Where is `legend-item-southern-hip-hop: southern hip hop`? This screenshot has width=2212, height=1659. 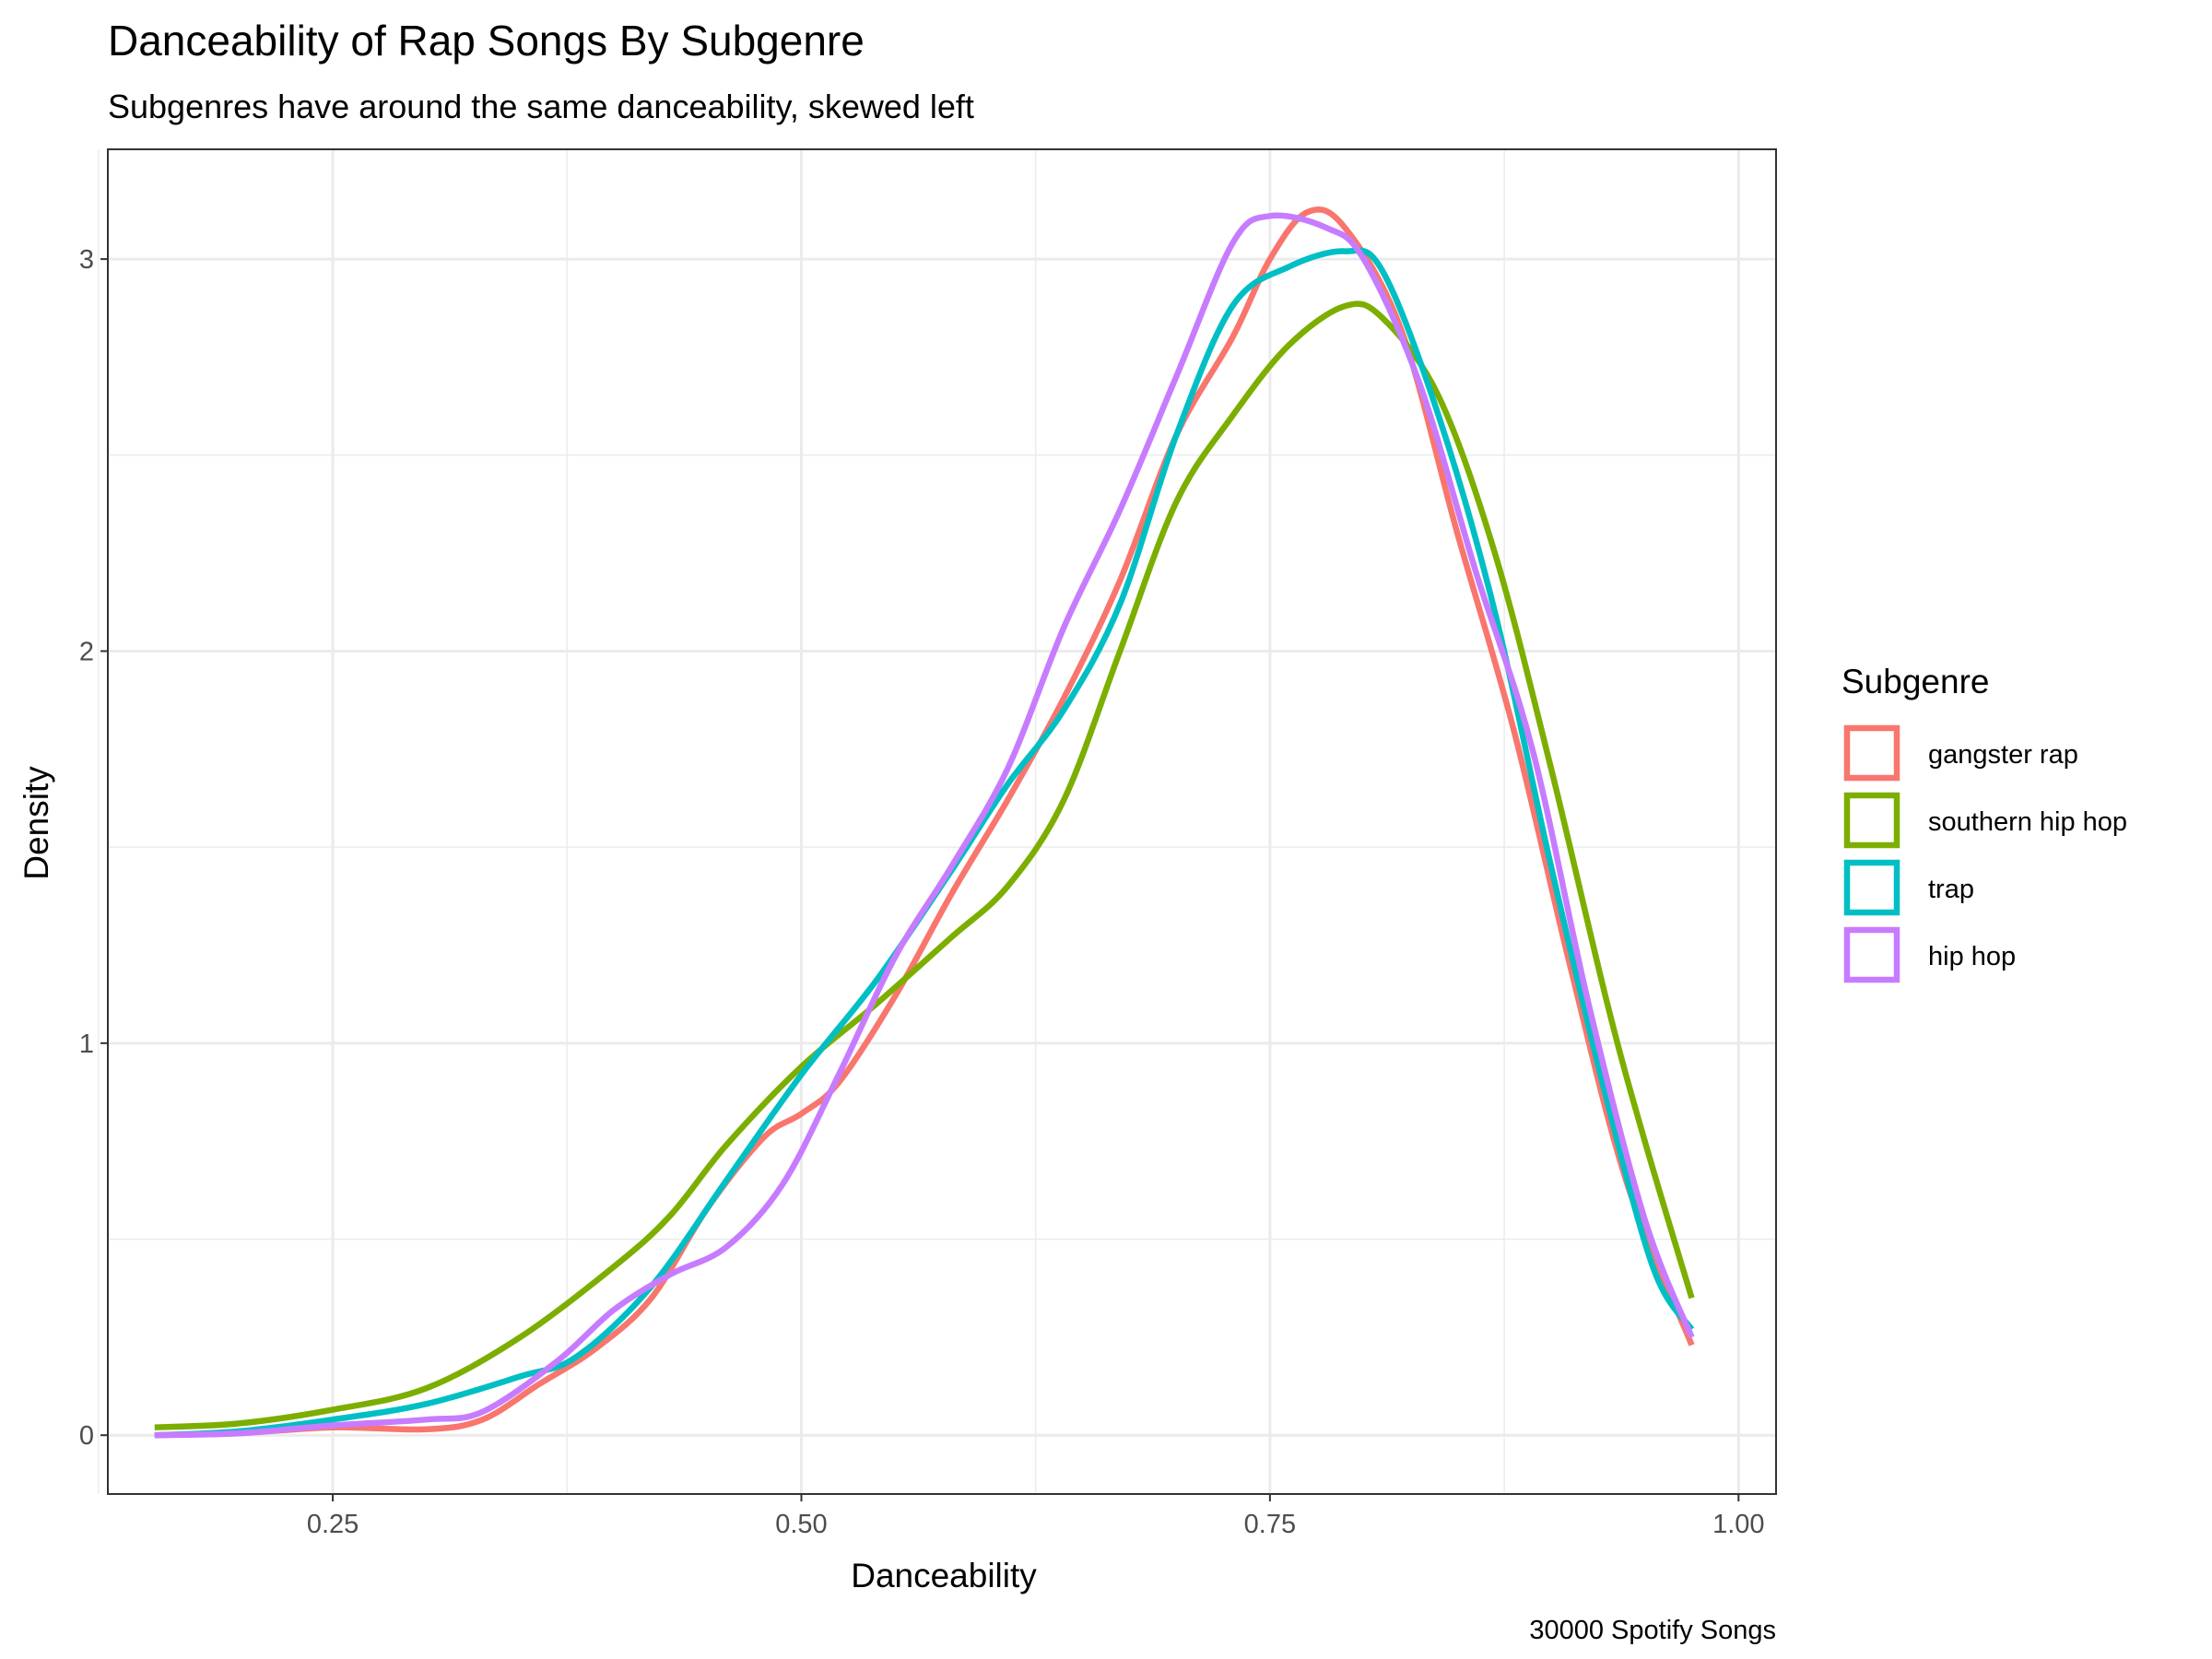
legend-item-southern-hip-hop: southern hip hop is located at coordinates (1985, 820).